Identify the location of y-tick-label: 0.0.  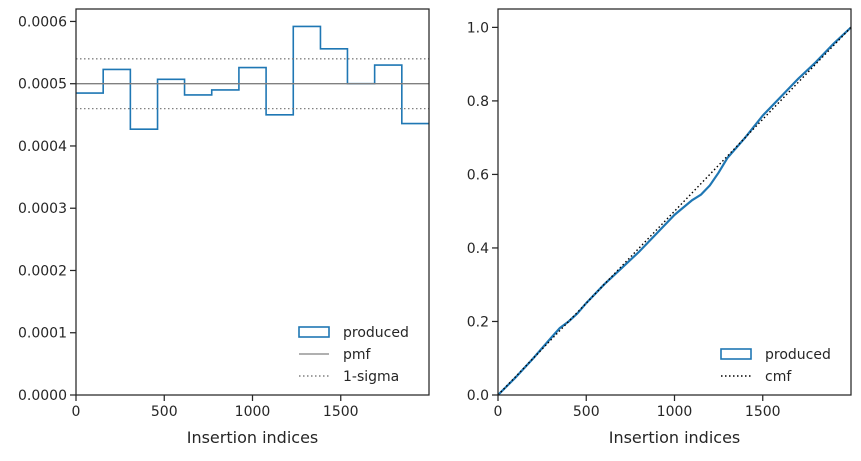
(478, 396).